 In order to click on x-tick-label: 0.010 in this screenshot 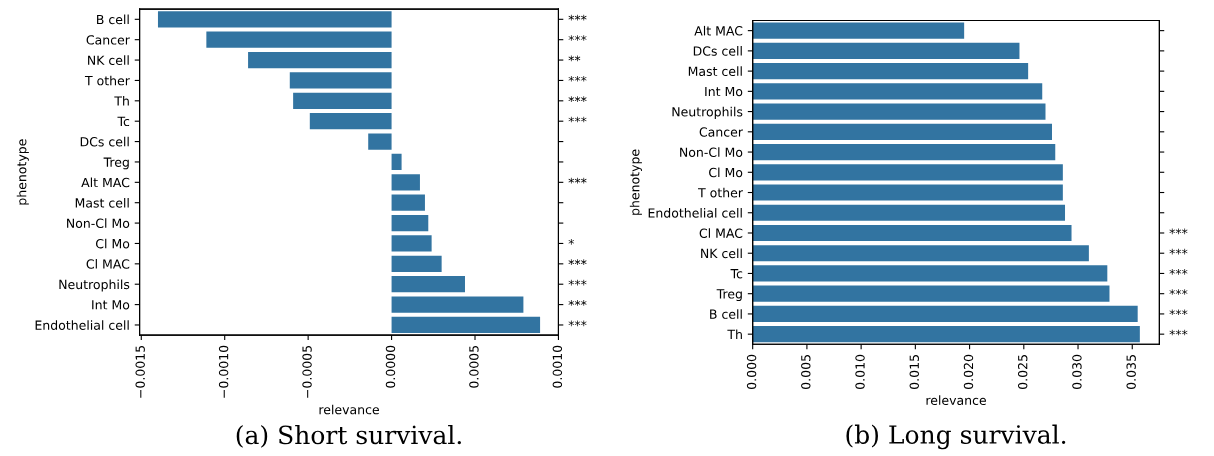, I will do `click(860, 371)`.